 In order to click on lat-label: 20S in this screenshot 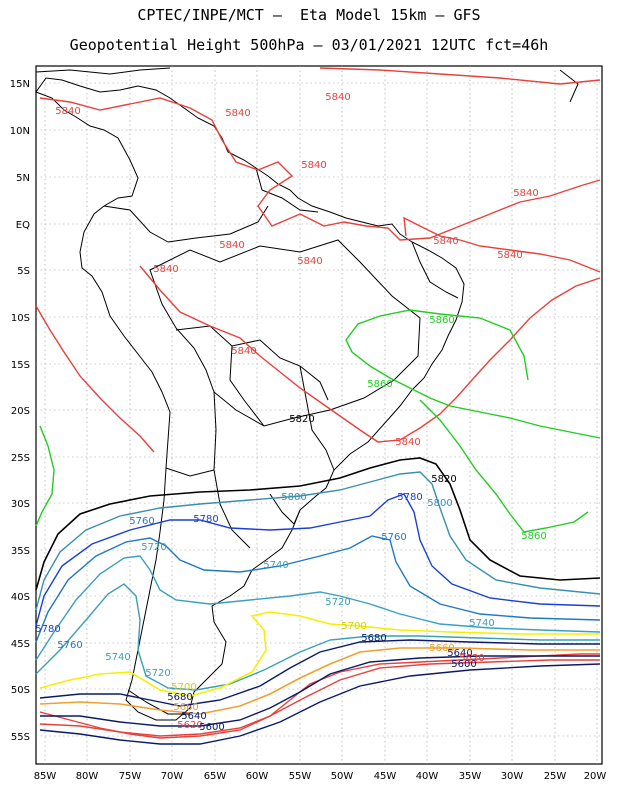, I will do `click(20, 411)`.